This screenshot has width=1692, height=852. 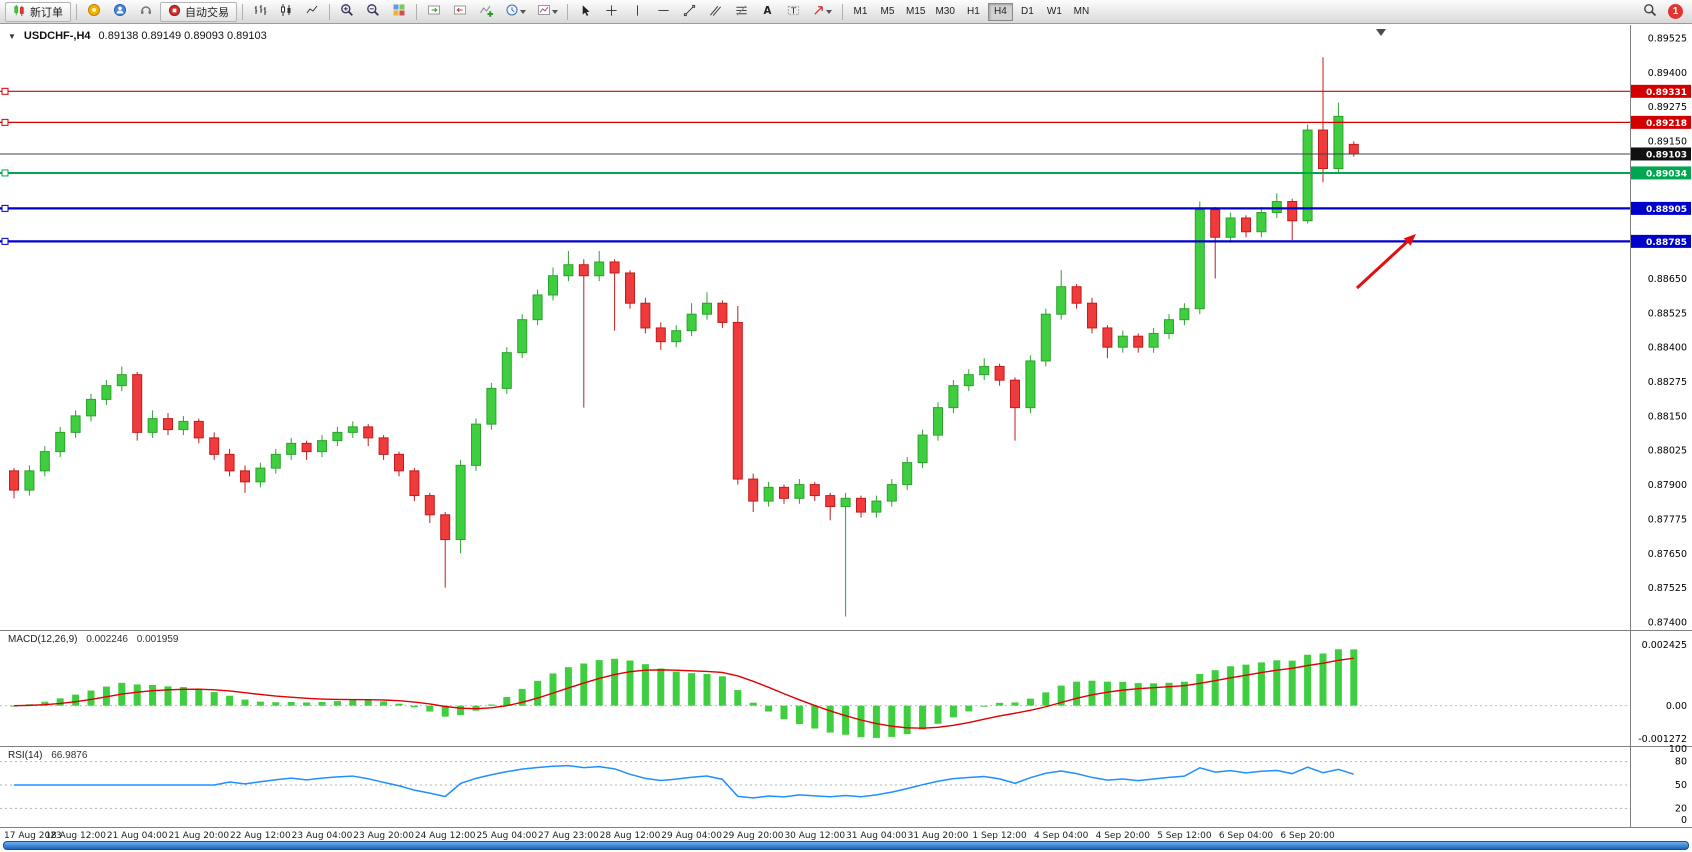 I want to click on line-chart-button, so click(x=312, y=12).